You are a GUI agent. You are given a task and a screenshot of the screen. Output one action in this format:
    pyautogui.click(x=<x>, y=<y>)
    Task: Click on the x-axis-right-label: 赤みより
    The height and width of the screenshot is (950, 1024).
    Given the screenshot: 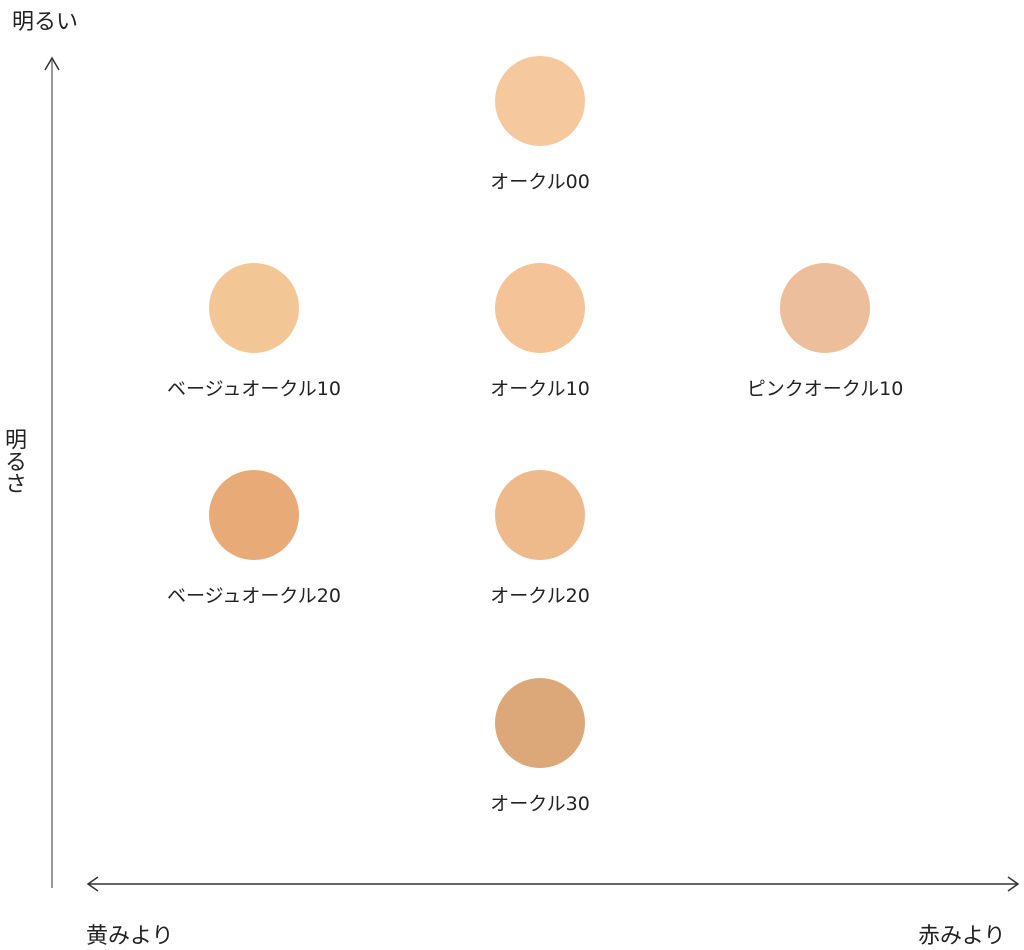 What is the action you would take?
    pyautogui.click(x=962, y=936)
    